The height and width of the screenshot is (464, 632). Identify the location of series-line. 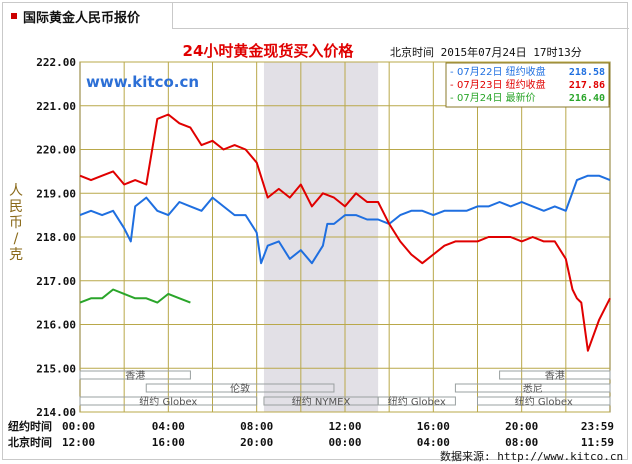
(135, 296).